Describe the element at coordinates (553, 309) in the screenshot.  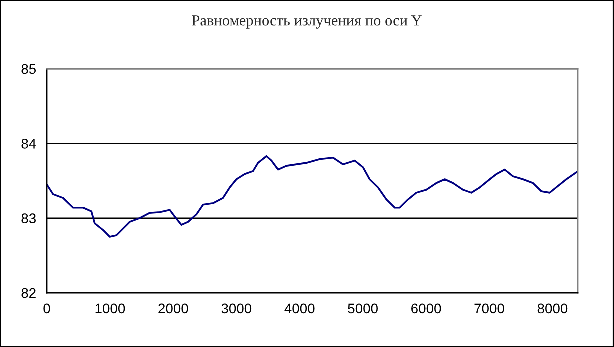
I see `x-tick-label: 8000` at that location.